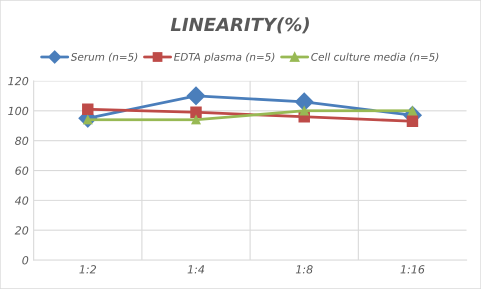 This screenshot has height=289, width=481. I want to click on chart-title: LINEARITY(%), so click(239, 25).